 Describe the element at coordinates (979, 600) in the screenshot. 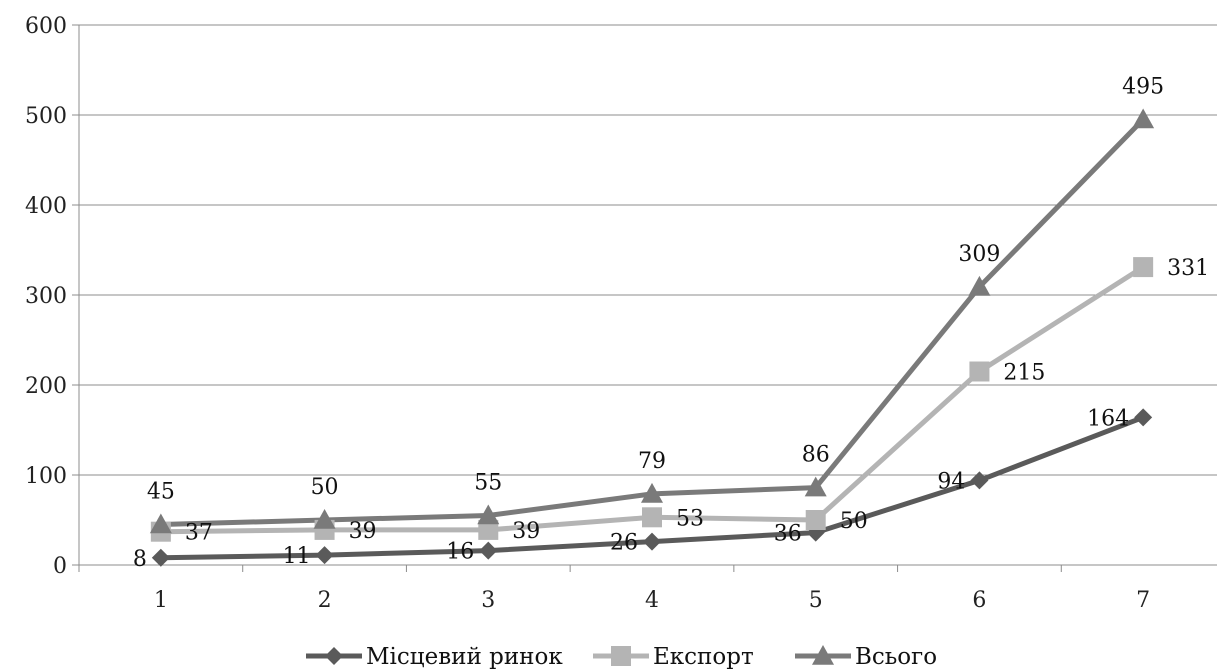

I see `x-tick-label: 6` at that location.